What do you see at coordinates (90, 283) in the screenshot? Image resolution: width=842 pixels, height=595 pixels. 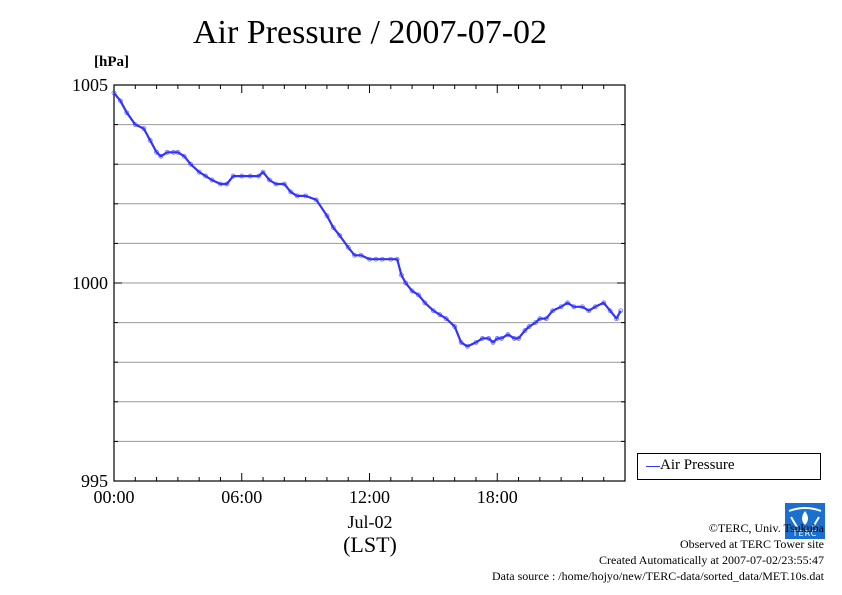 I see `y-tick-label: 1000` at bounding box center [90, 283].